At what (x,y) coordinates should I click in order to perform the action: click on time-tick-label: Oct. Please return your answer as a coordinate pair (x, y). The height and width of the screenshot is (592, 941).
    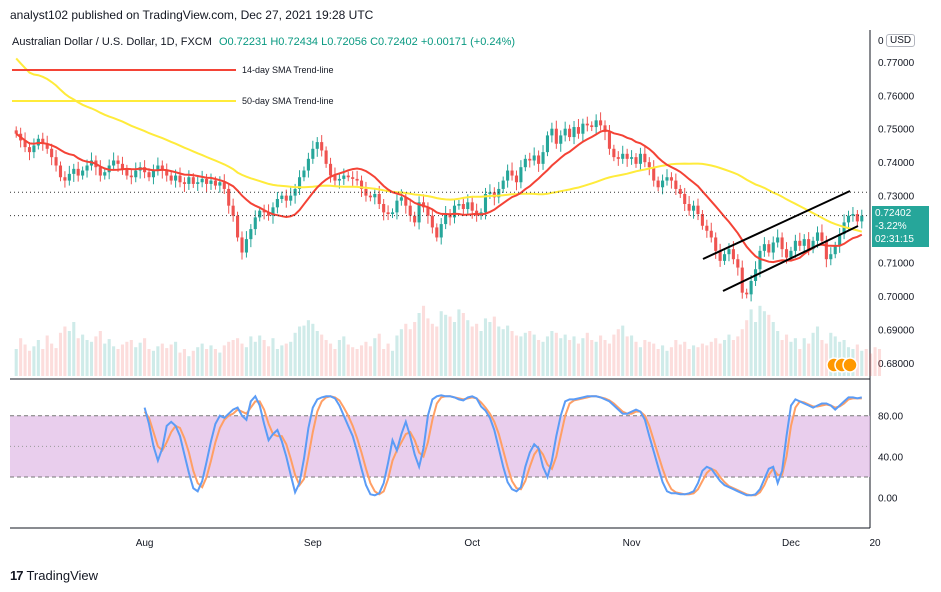
    Looking at the image, I should click on (472, 543).